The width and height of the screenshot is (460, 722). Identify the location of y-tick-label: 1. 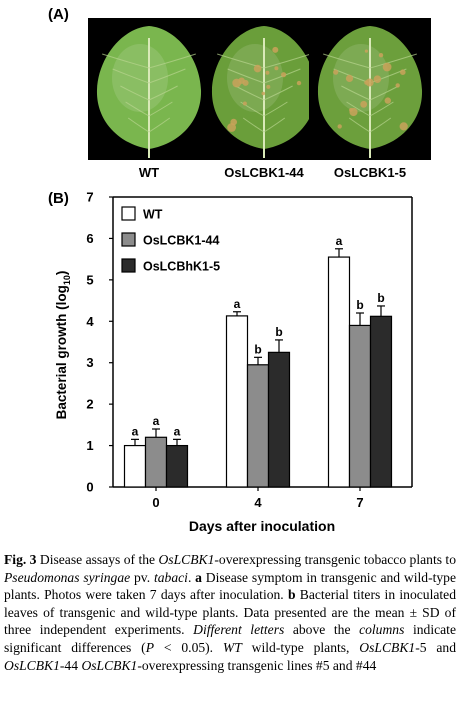
(89, 445).